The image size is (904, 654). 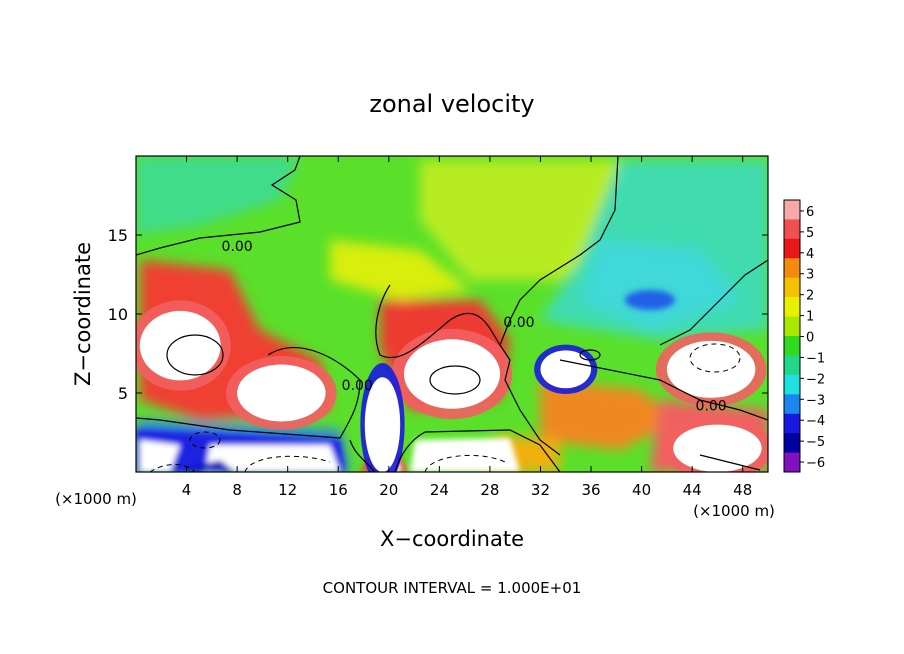 What do you see at coordinates (815, 400) in the screenshot?
I see `colorbar-tick-label: −3` at bounding box center [815, 400].